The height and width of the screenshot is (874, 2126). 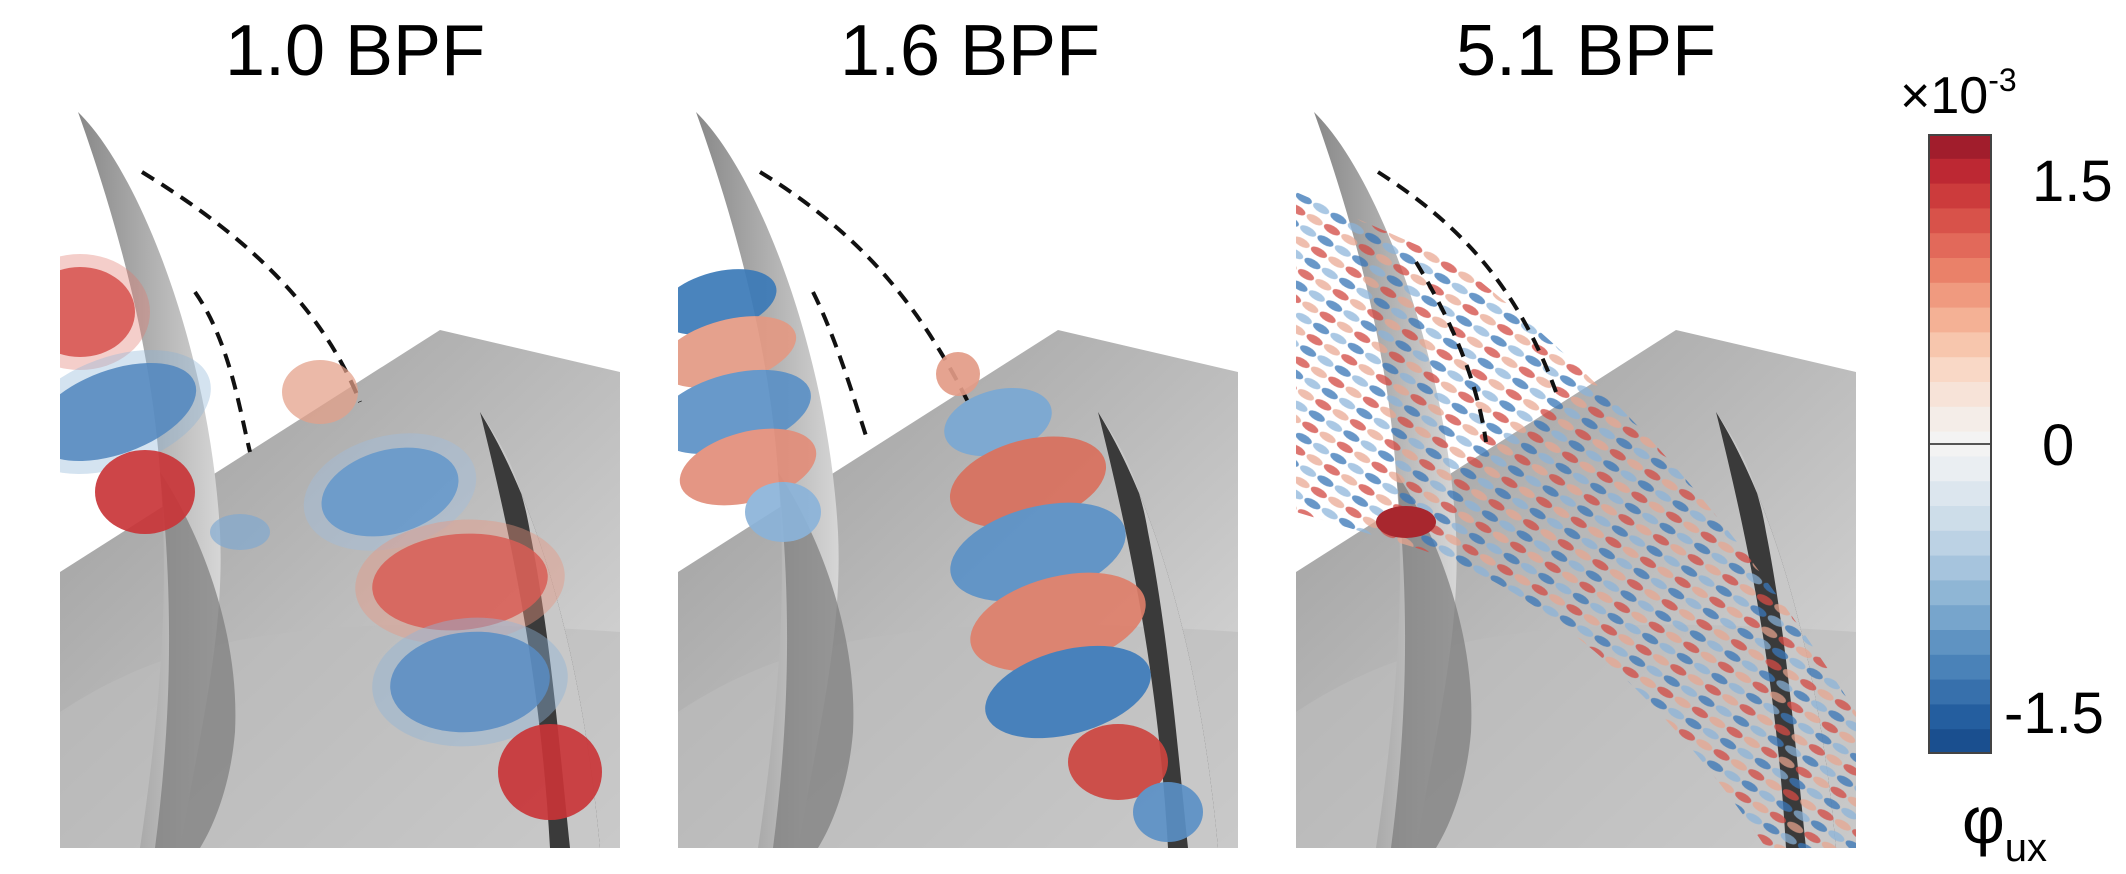 What do you see at coordinates (355, 51) in the screenshot?
I see `panel-title-1: 1.0 BPF` at bounding box center [355, 51].